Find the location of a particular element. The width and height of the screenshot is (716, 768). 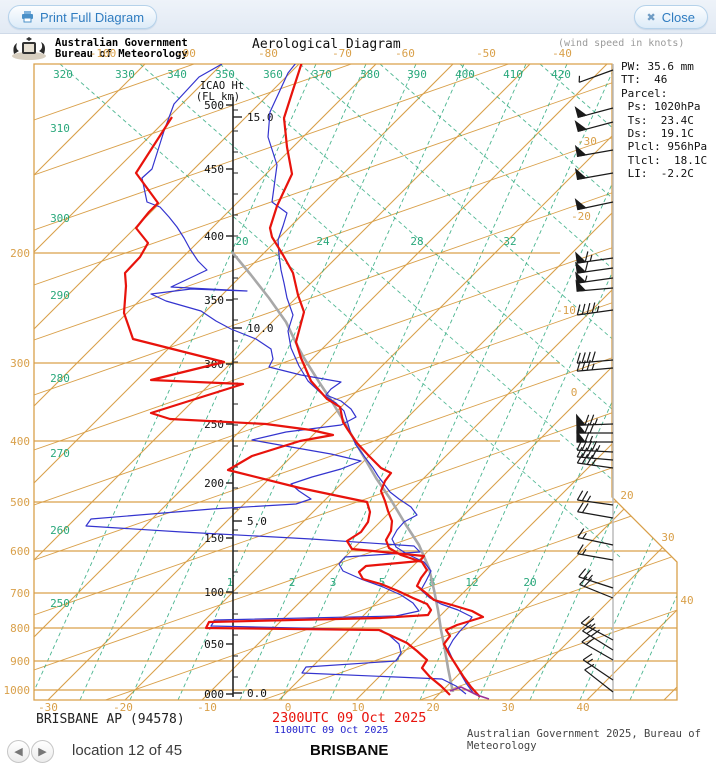

svg-text: 150 is located at coordinates (214, 538).